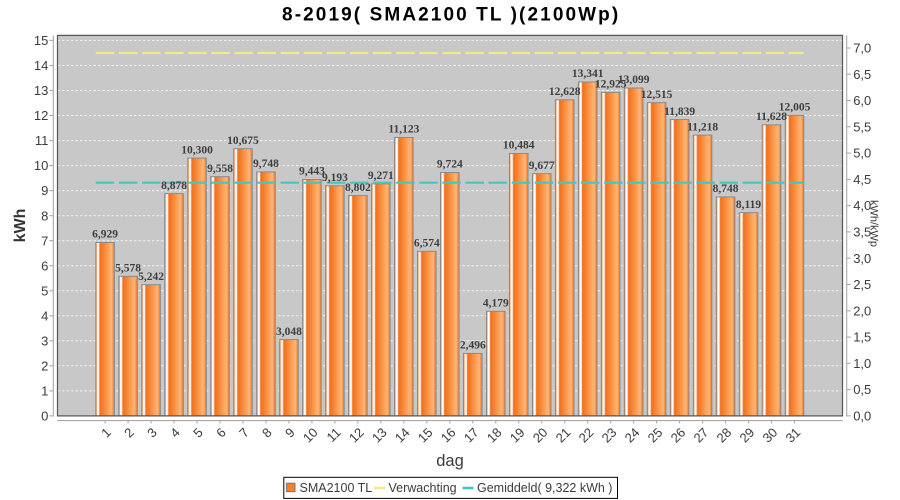  Describe the element at coordinates (41, 90) in the screenshot. I see `svg-text: 13` at that location.